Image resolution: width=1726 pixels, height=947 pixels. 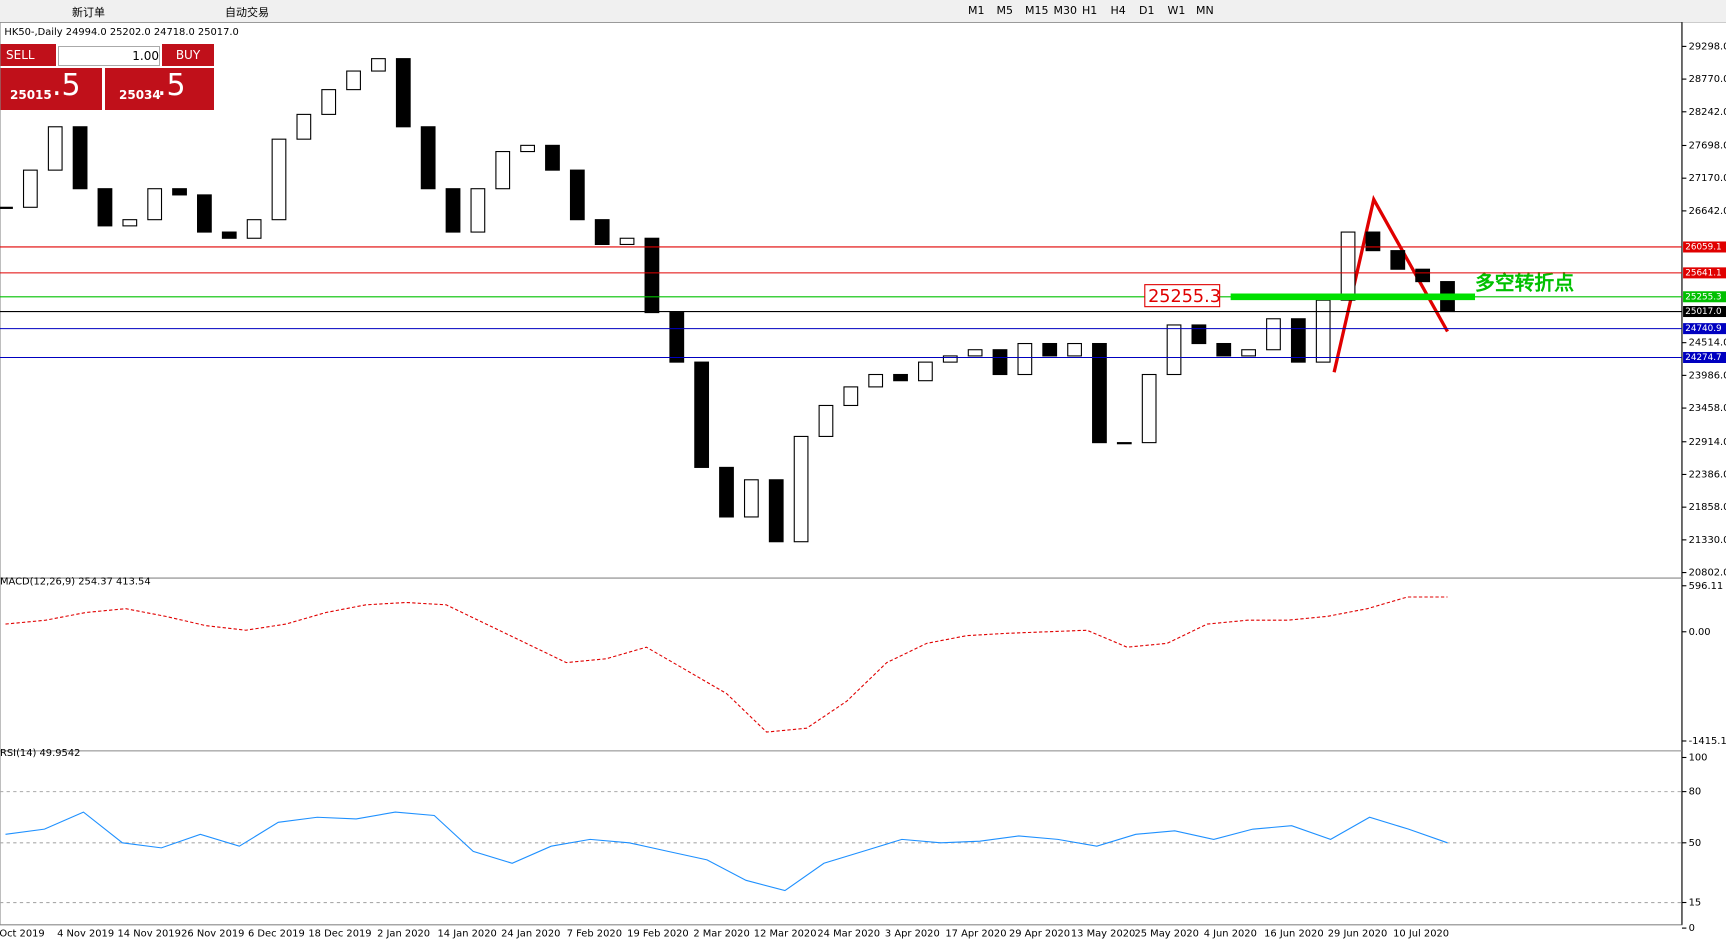 What do you see at coordinates (1707, 741) in the screenshot?
I see `y-tick-label: -1415.19` at bounding box center [1707, 741].